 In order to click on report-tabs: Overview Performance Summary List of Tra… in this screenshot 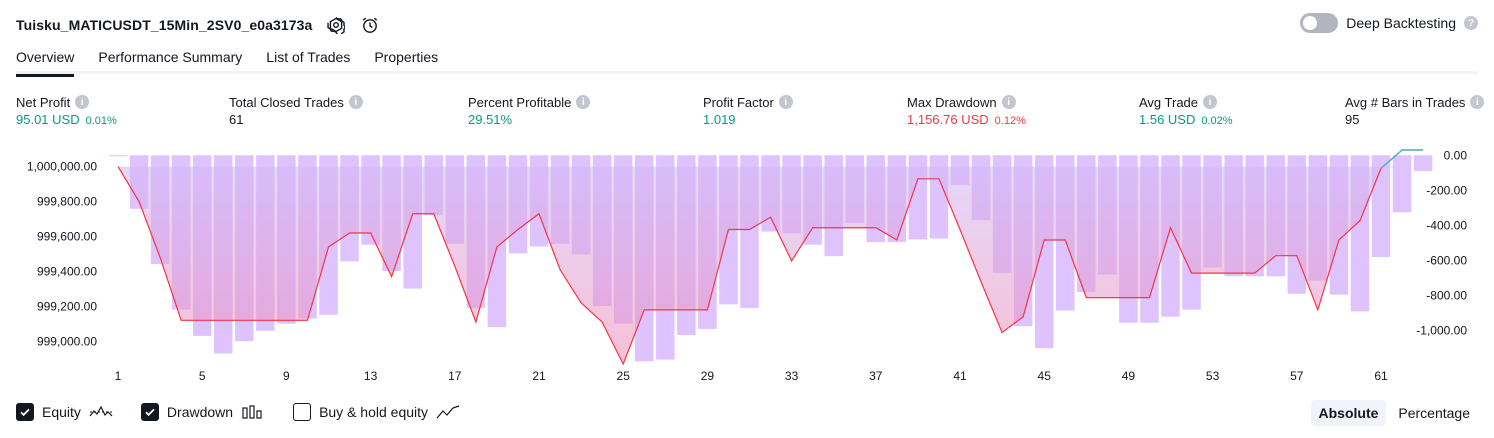, I will do `click(747, 61)`.